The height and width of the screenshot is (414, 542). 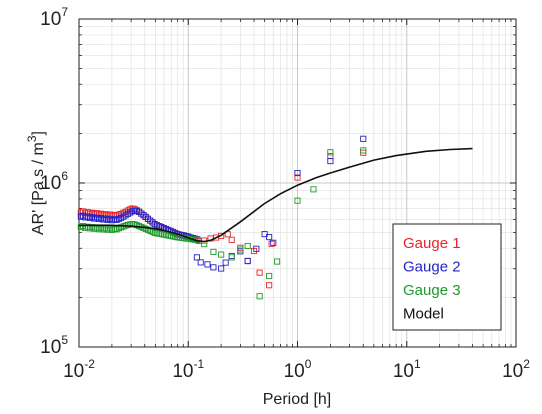 I want to click on y-tick-label: 10⁷, so click(x=54, y=17).